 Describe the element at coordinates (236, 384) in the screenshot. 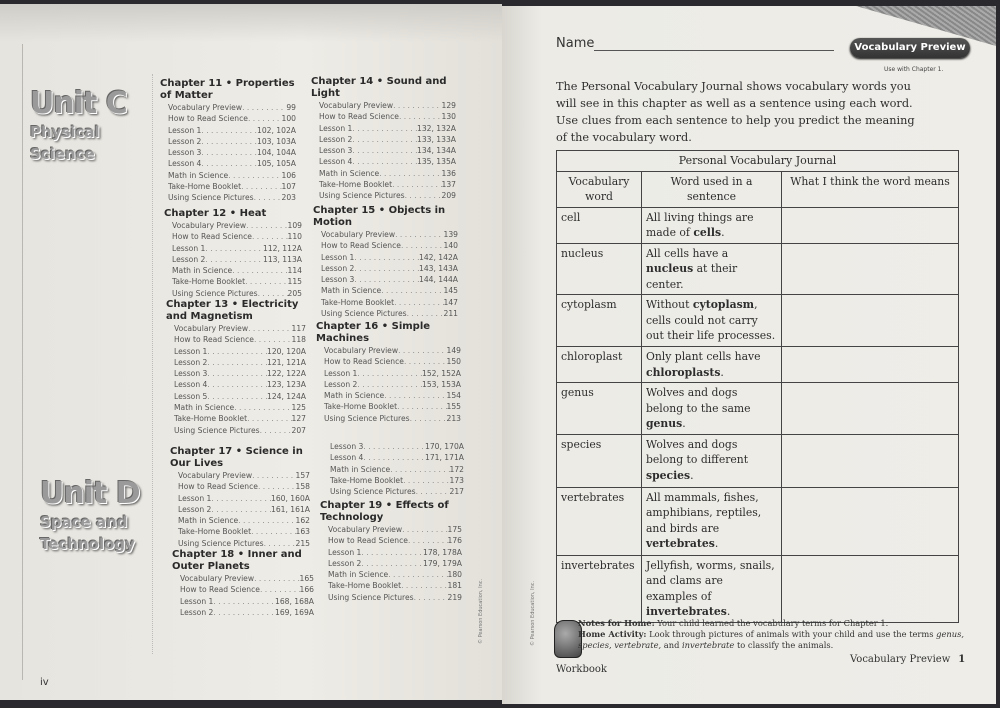

I see `toc-entry: Lesson 4 123, 123A` at that location.